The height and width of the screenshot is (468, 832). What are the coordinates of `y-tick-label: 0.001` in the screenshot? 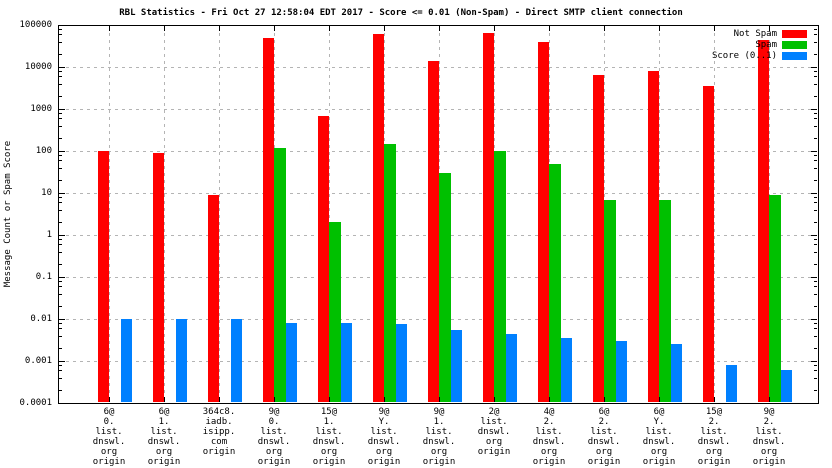 It's located at (38, 361).